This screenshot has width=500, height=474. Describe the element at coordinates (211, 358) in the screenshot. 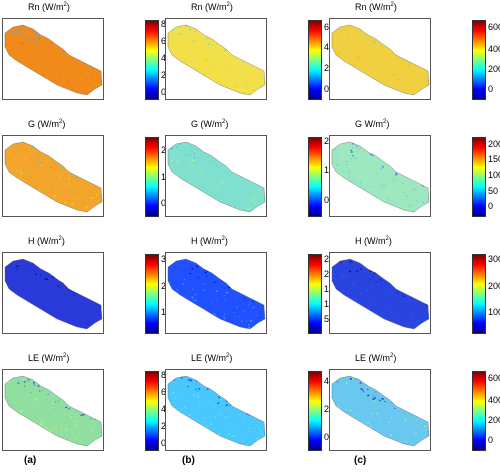

I see `panel-title: LE (W/m2)` at that location.